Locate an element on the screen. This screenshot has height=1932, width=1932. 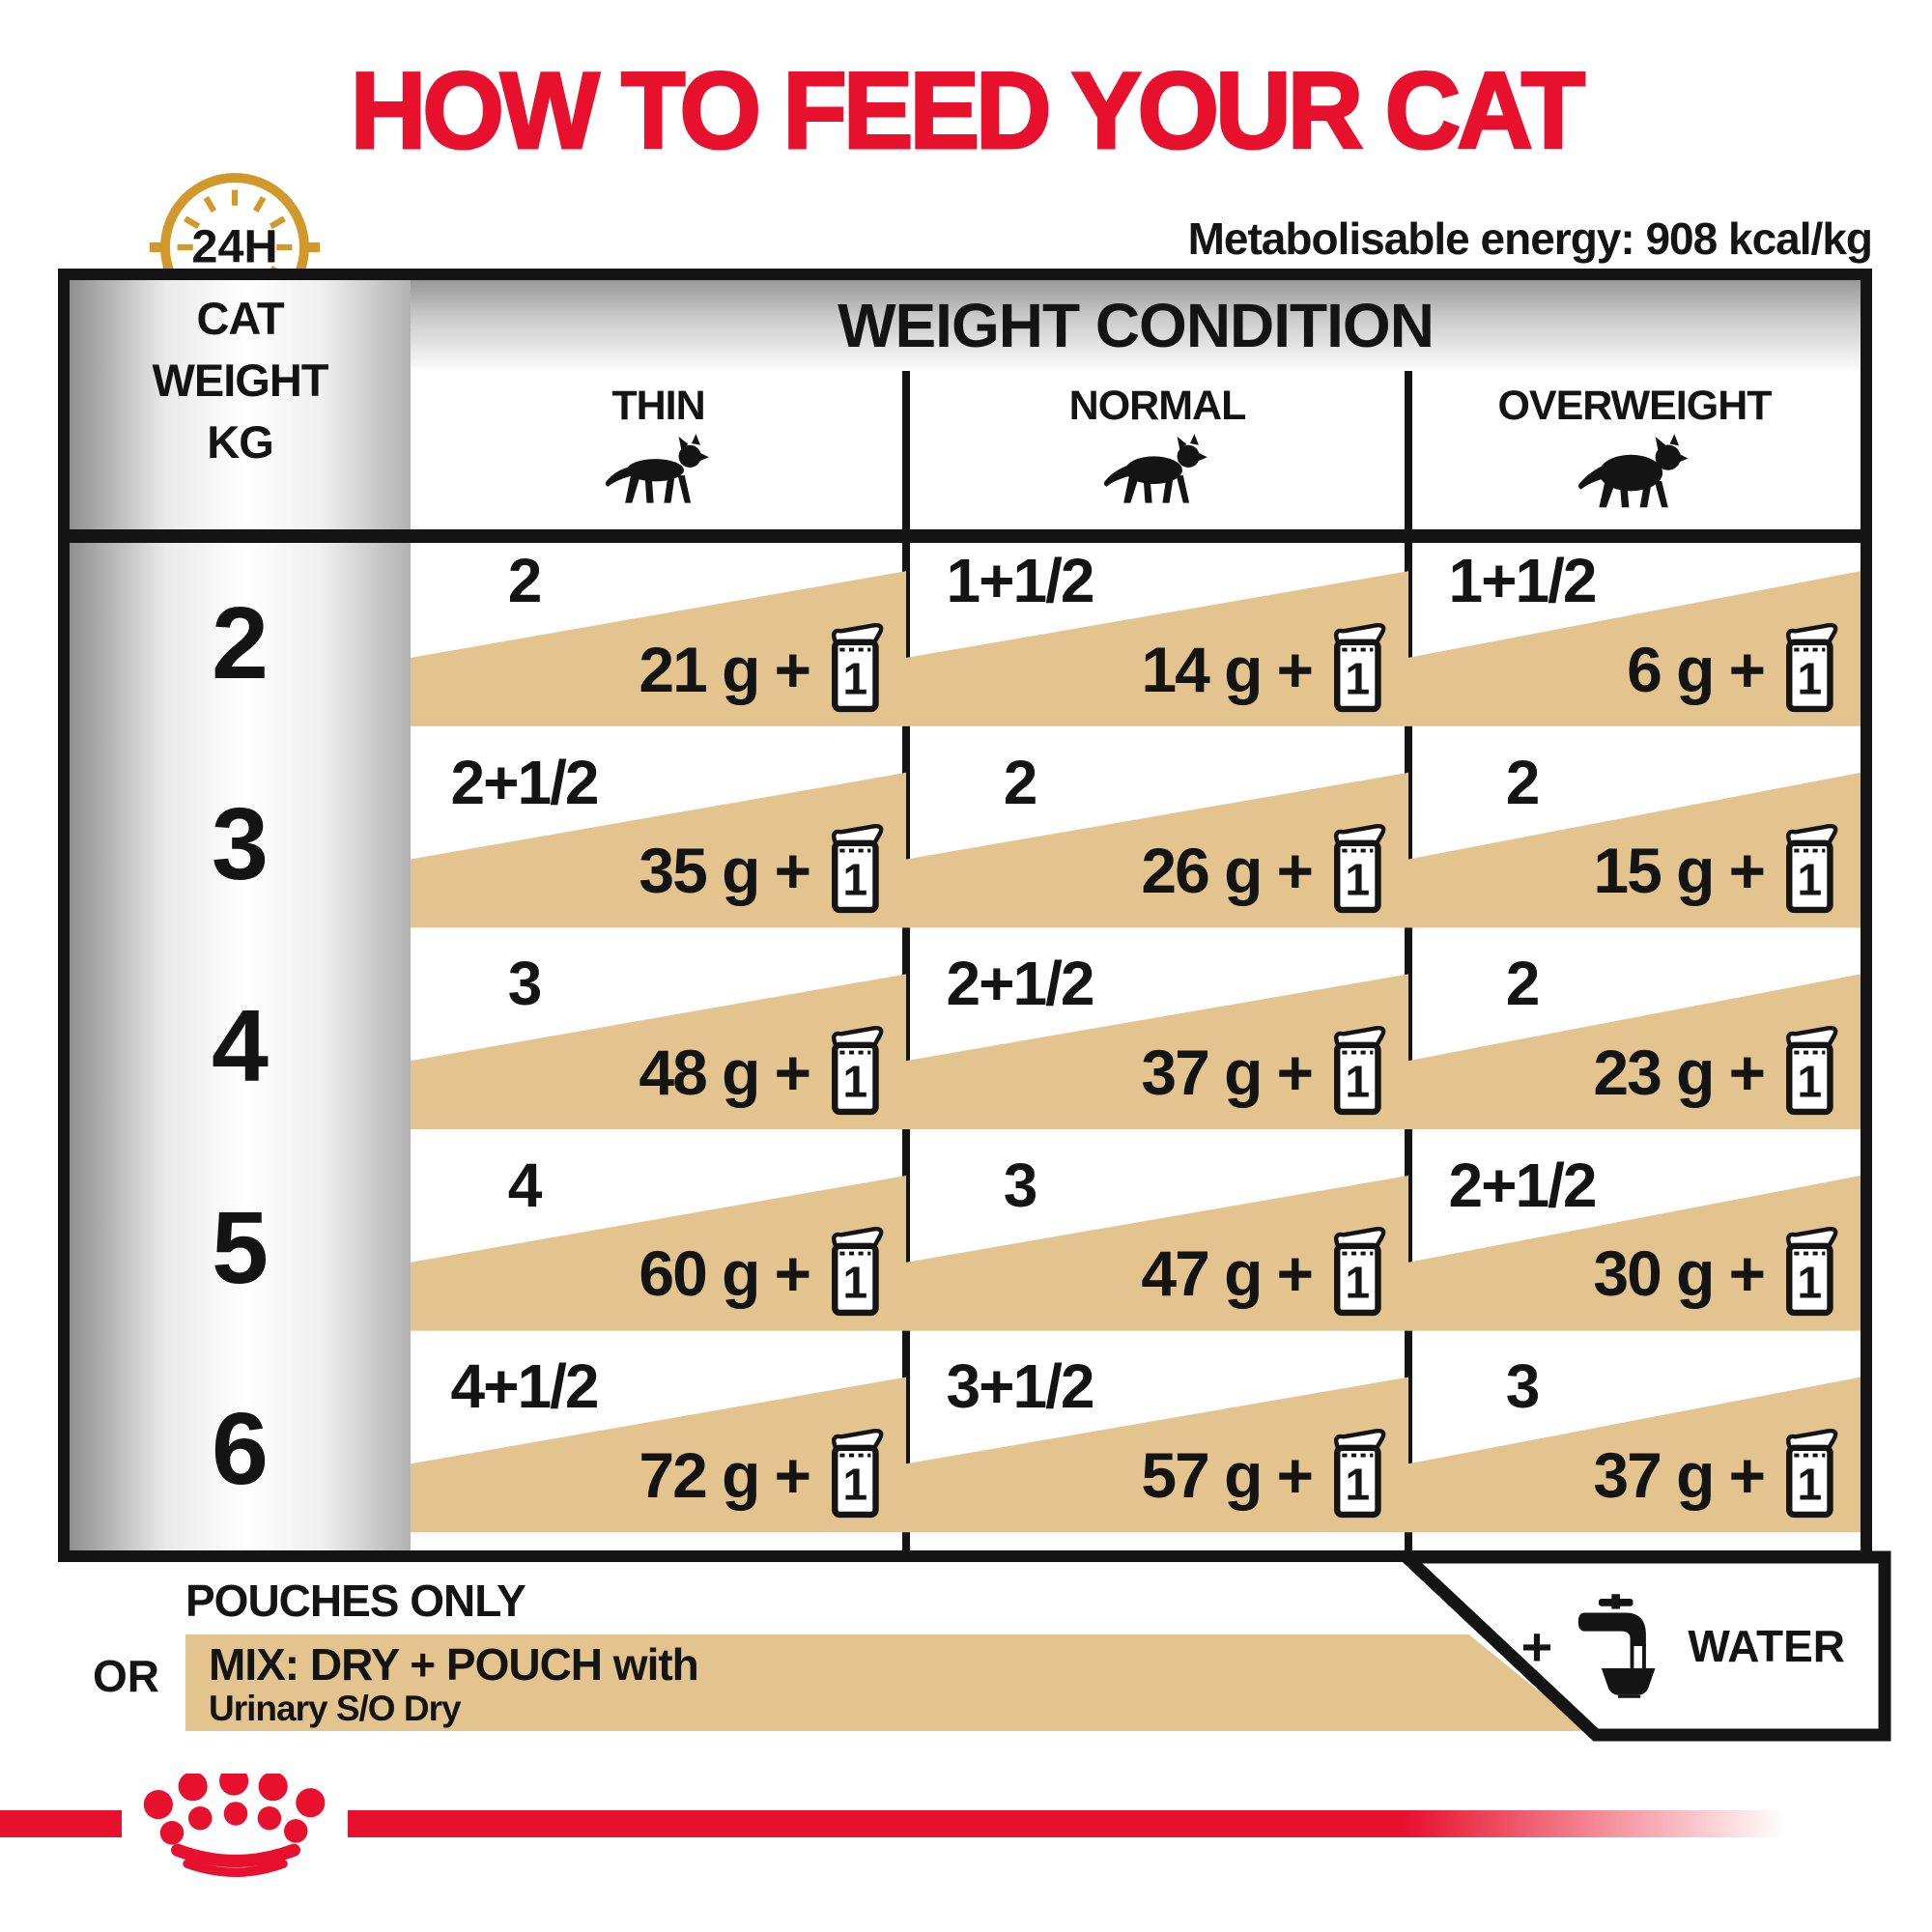
pouch-count: 3+1/2 is located at coordinates (1021, 1386).